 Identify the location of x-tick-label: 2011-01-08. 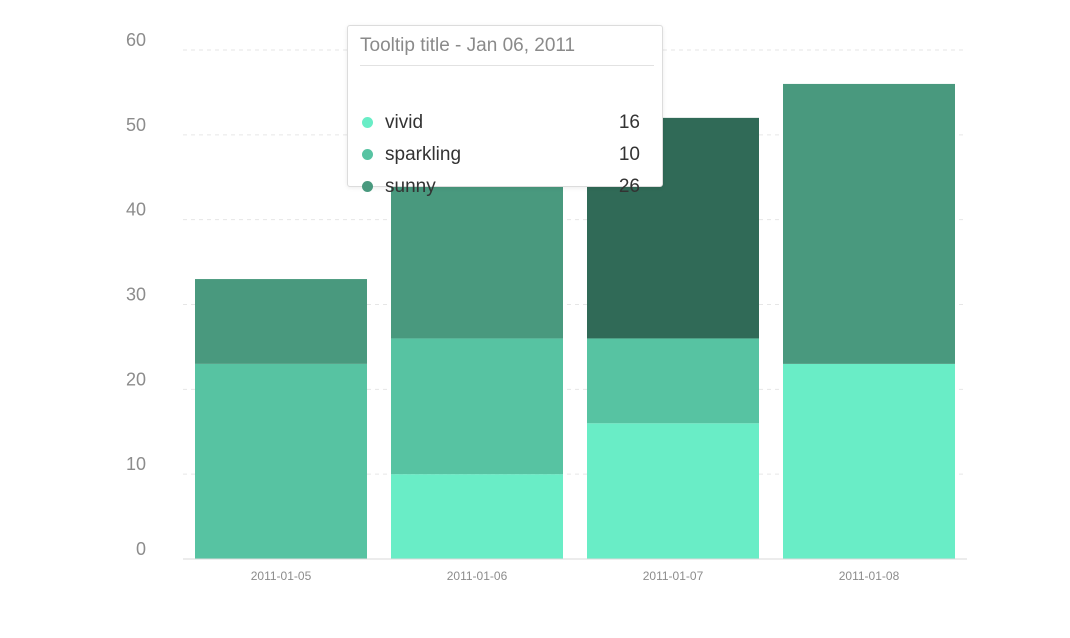
(869, 576).